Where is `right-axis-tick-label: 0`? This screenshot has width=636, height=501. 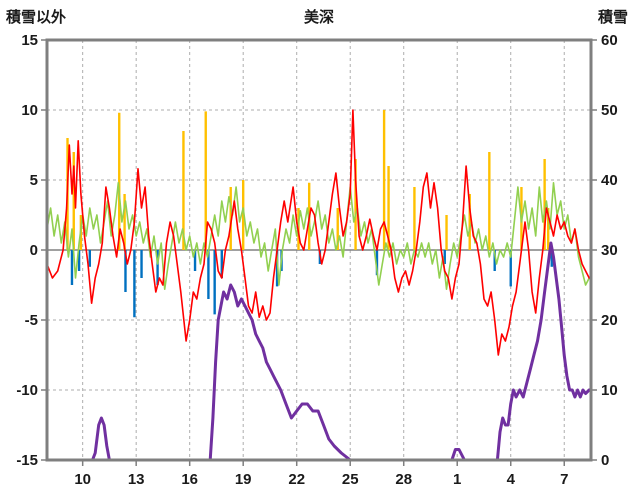
right-axis-tick-label: 0 is located at coordinates (605, 460).